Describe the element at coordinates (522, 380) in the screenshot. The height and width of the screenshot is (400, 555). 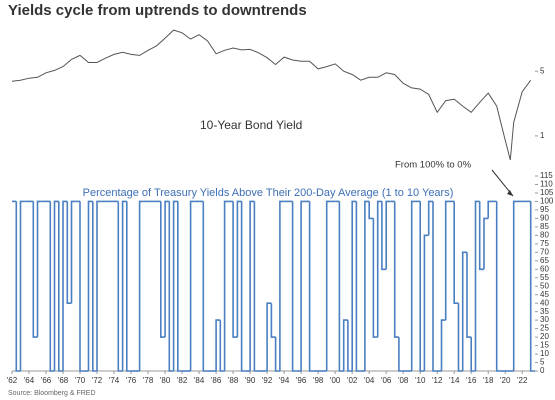
I see `x-tick-label: '22` at that location.